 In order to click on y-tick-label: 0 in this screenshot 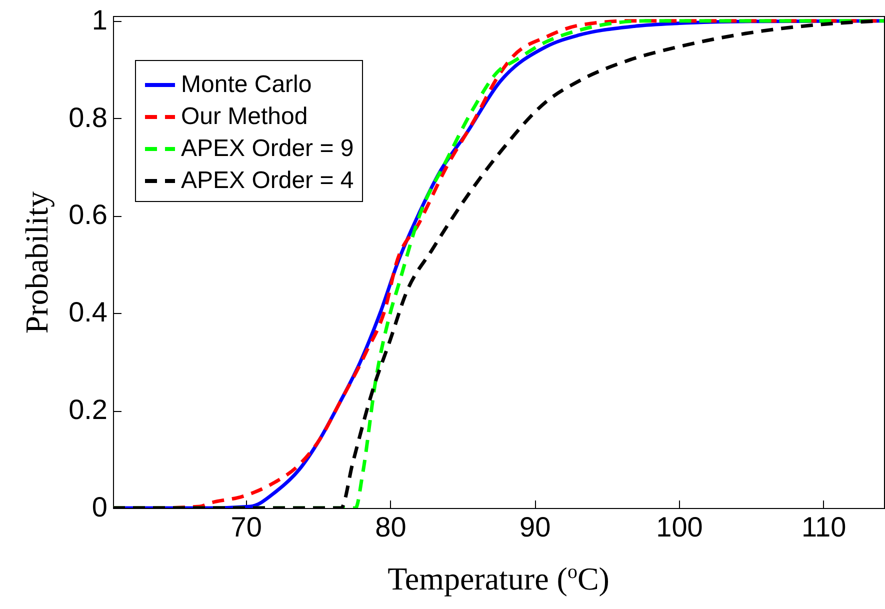, I will do `click(100, 507)`.